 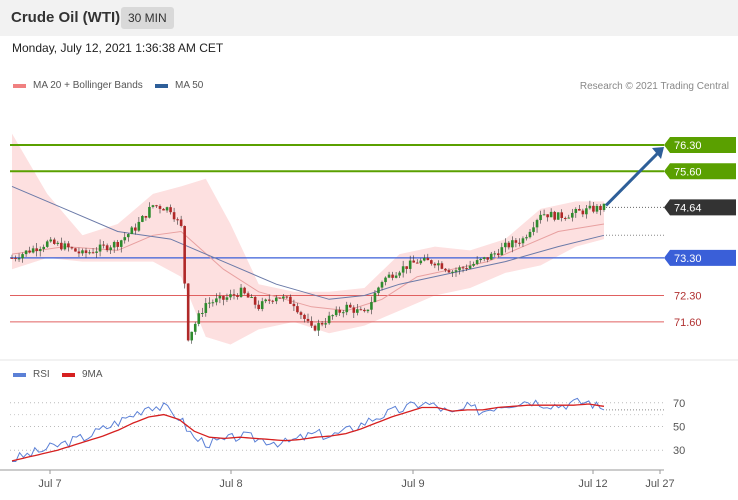 I want to click on rsi-swatch, so click(x=19, y=374).